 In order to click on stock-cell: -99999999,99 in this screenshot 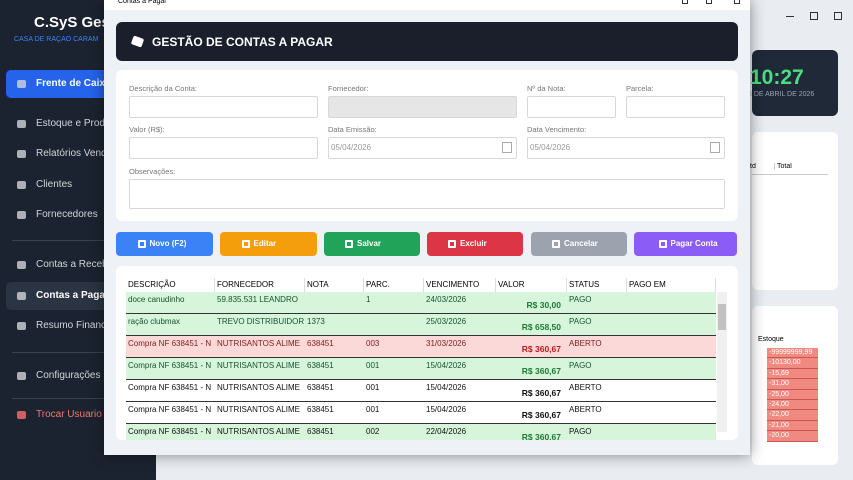, I will do `click(792, 353)`.